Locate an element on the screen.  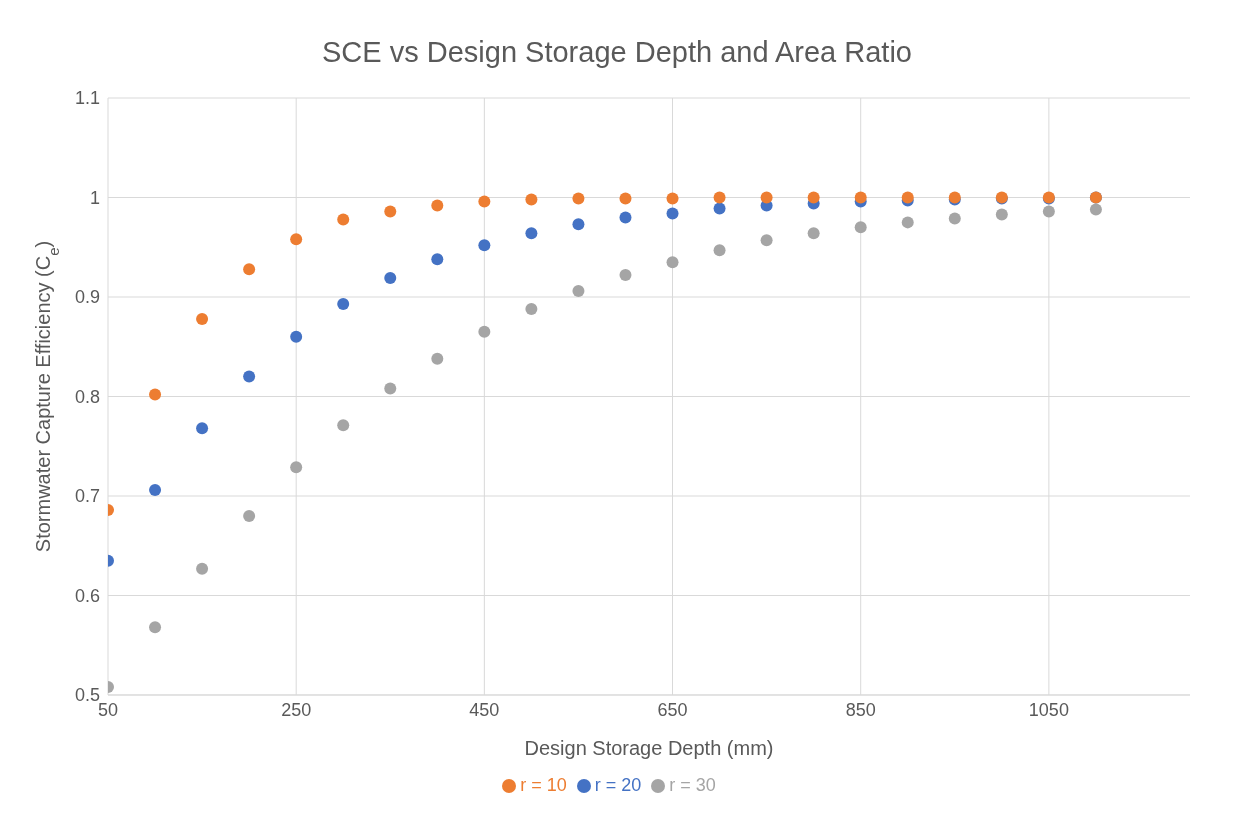
y-tick-label: 0.7 is located at coordinates (87, 496).